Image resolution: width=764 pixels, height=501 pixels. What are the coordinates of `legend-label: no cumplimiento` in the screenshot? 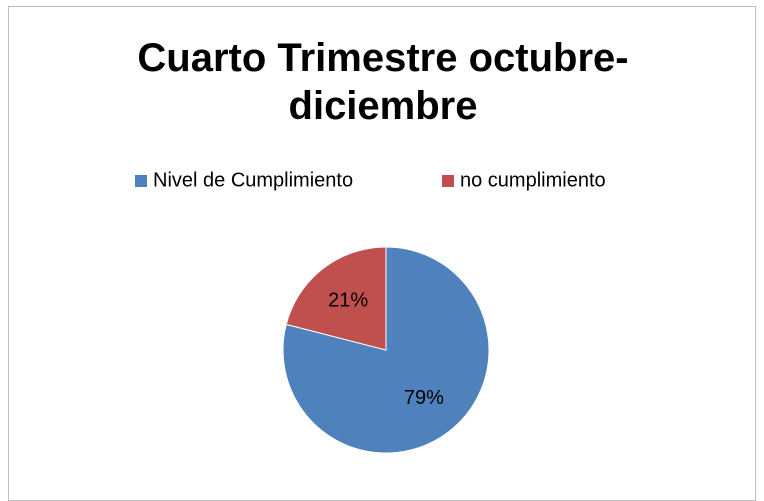 It's located at (533, 180).